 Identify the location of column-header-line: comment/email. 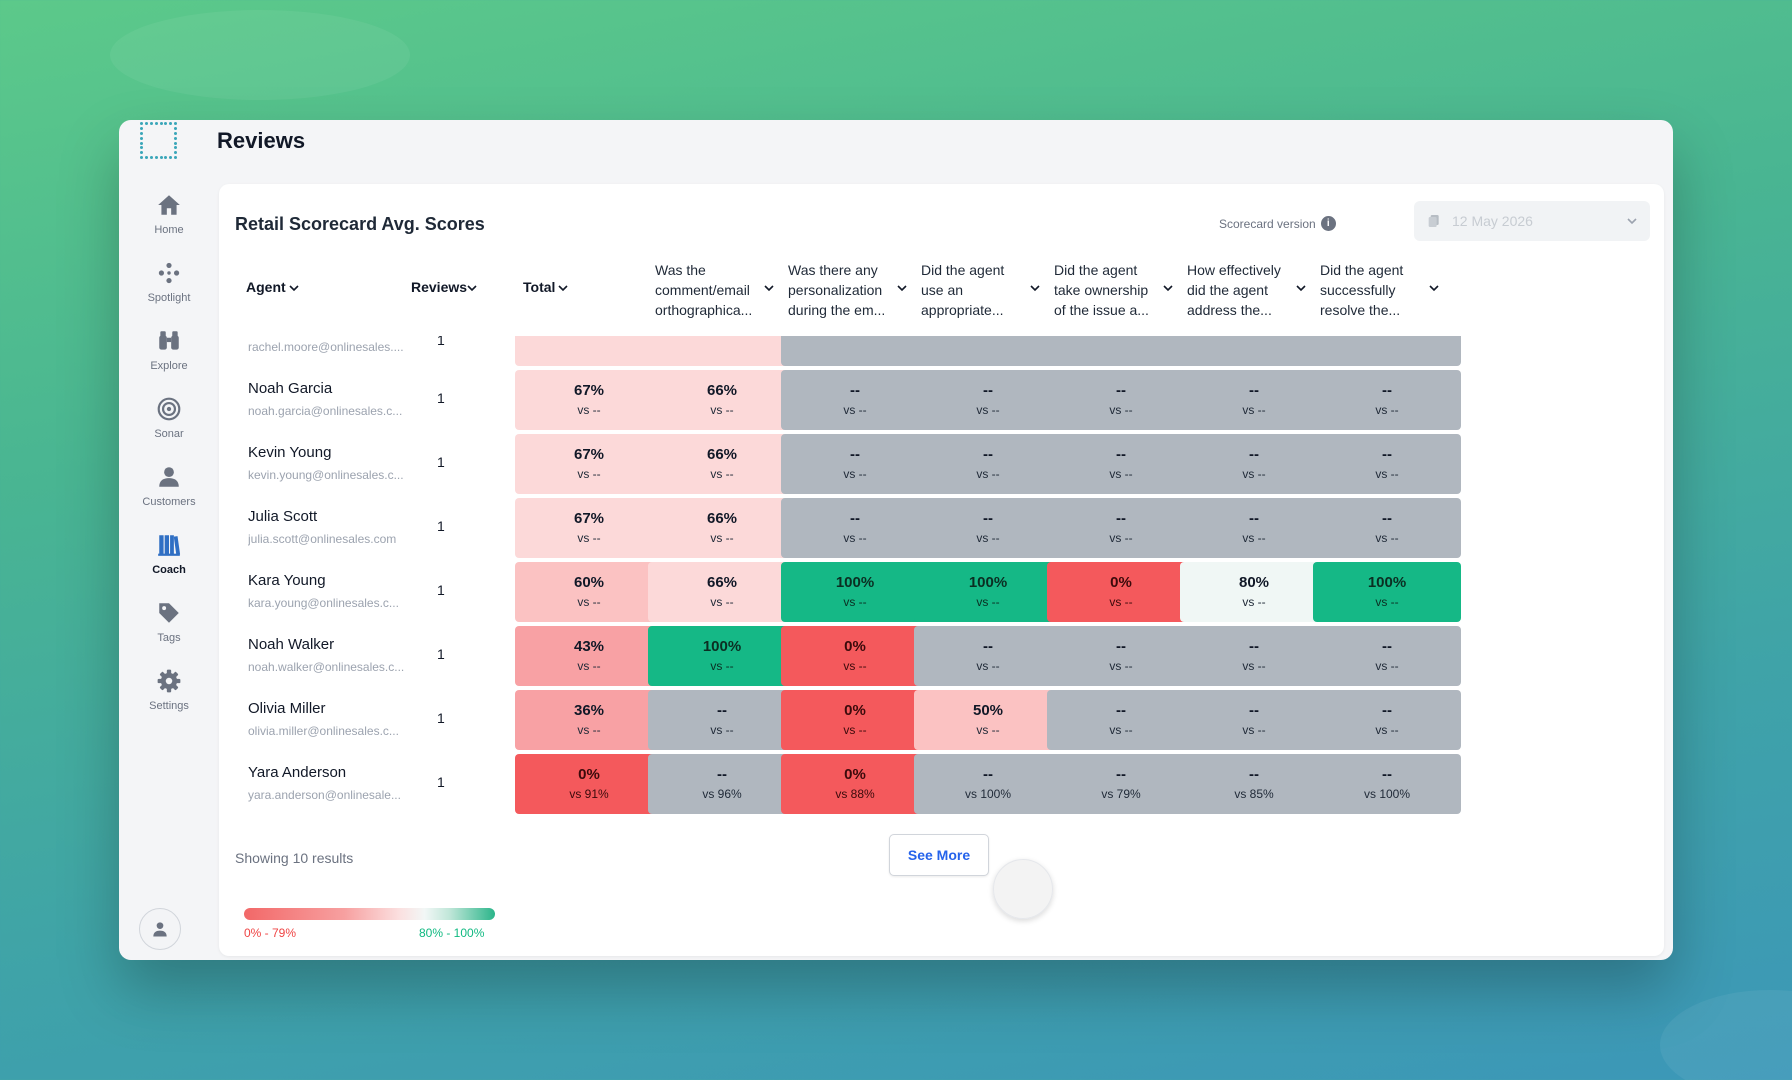
(702, 290).